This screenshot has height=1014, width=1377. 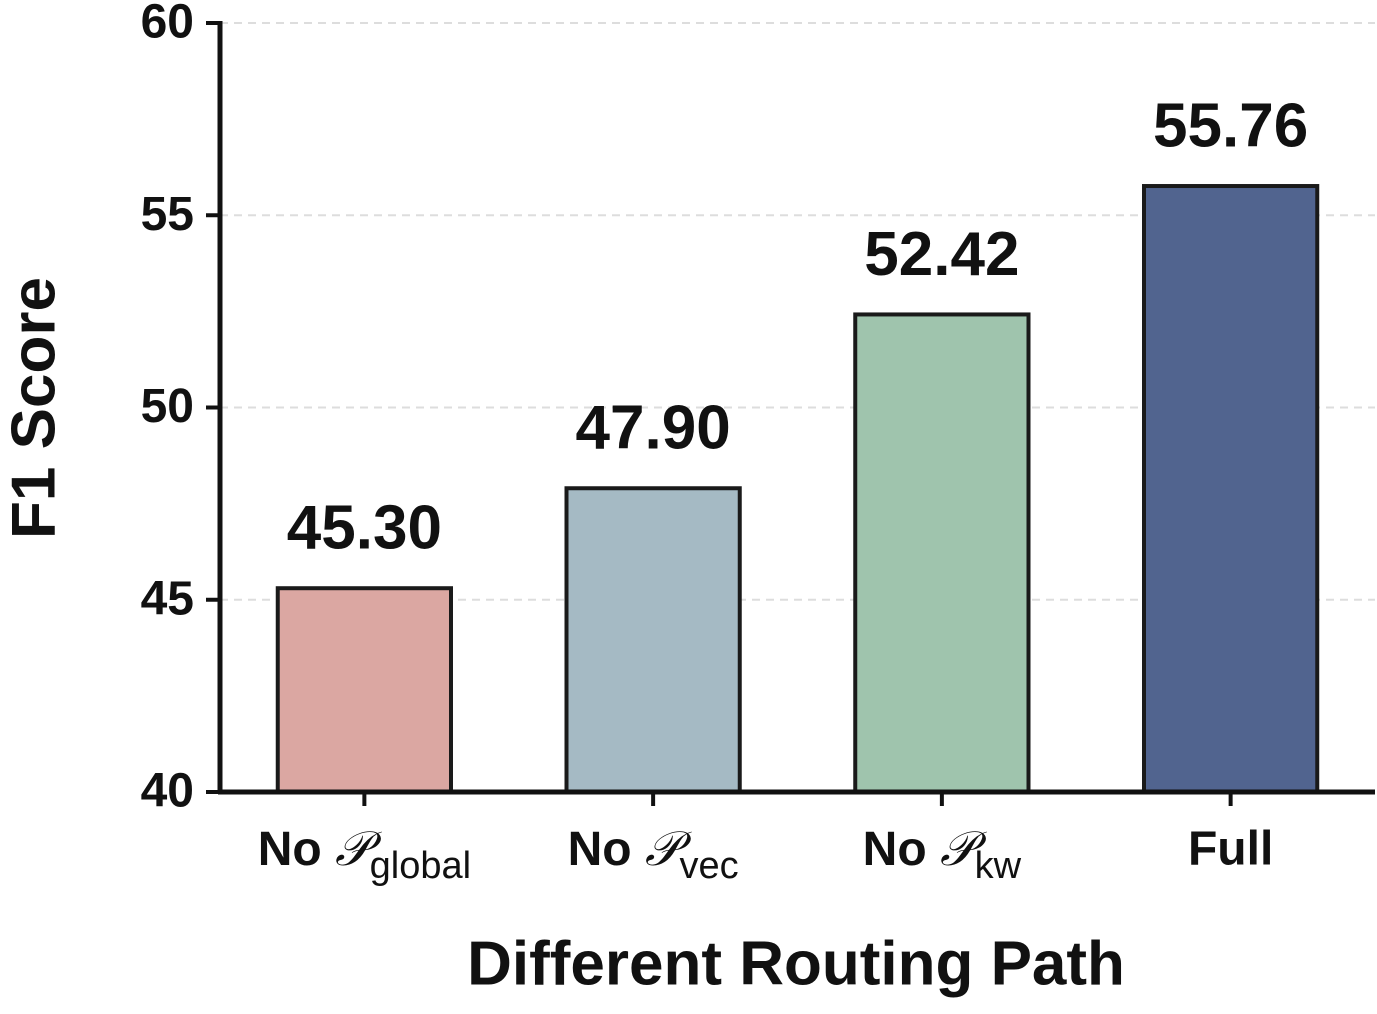 What do you see at coordinates (167, 406) in the screenshot?
I see `y-tick-label: 50` at bounding box center [167, 406].